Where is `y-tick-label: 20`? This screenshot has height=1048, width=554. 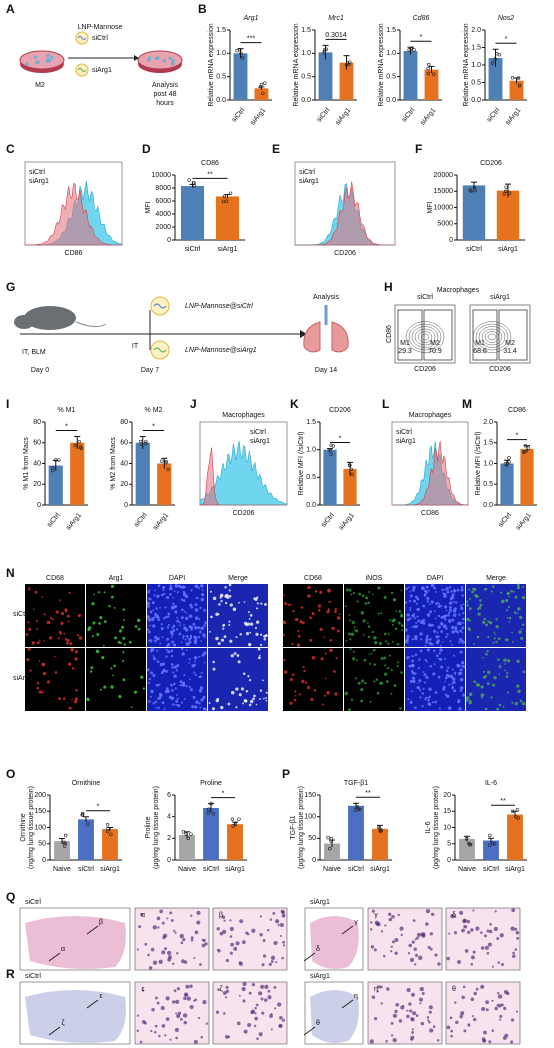 y-tick-label: 20 is located at coordinates (124, 484).